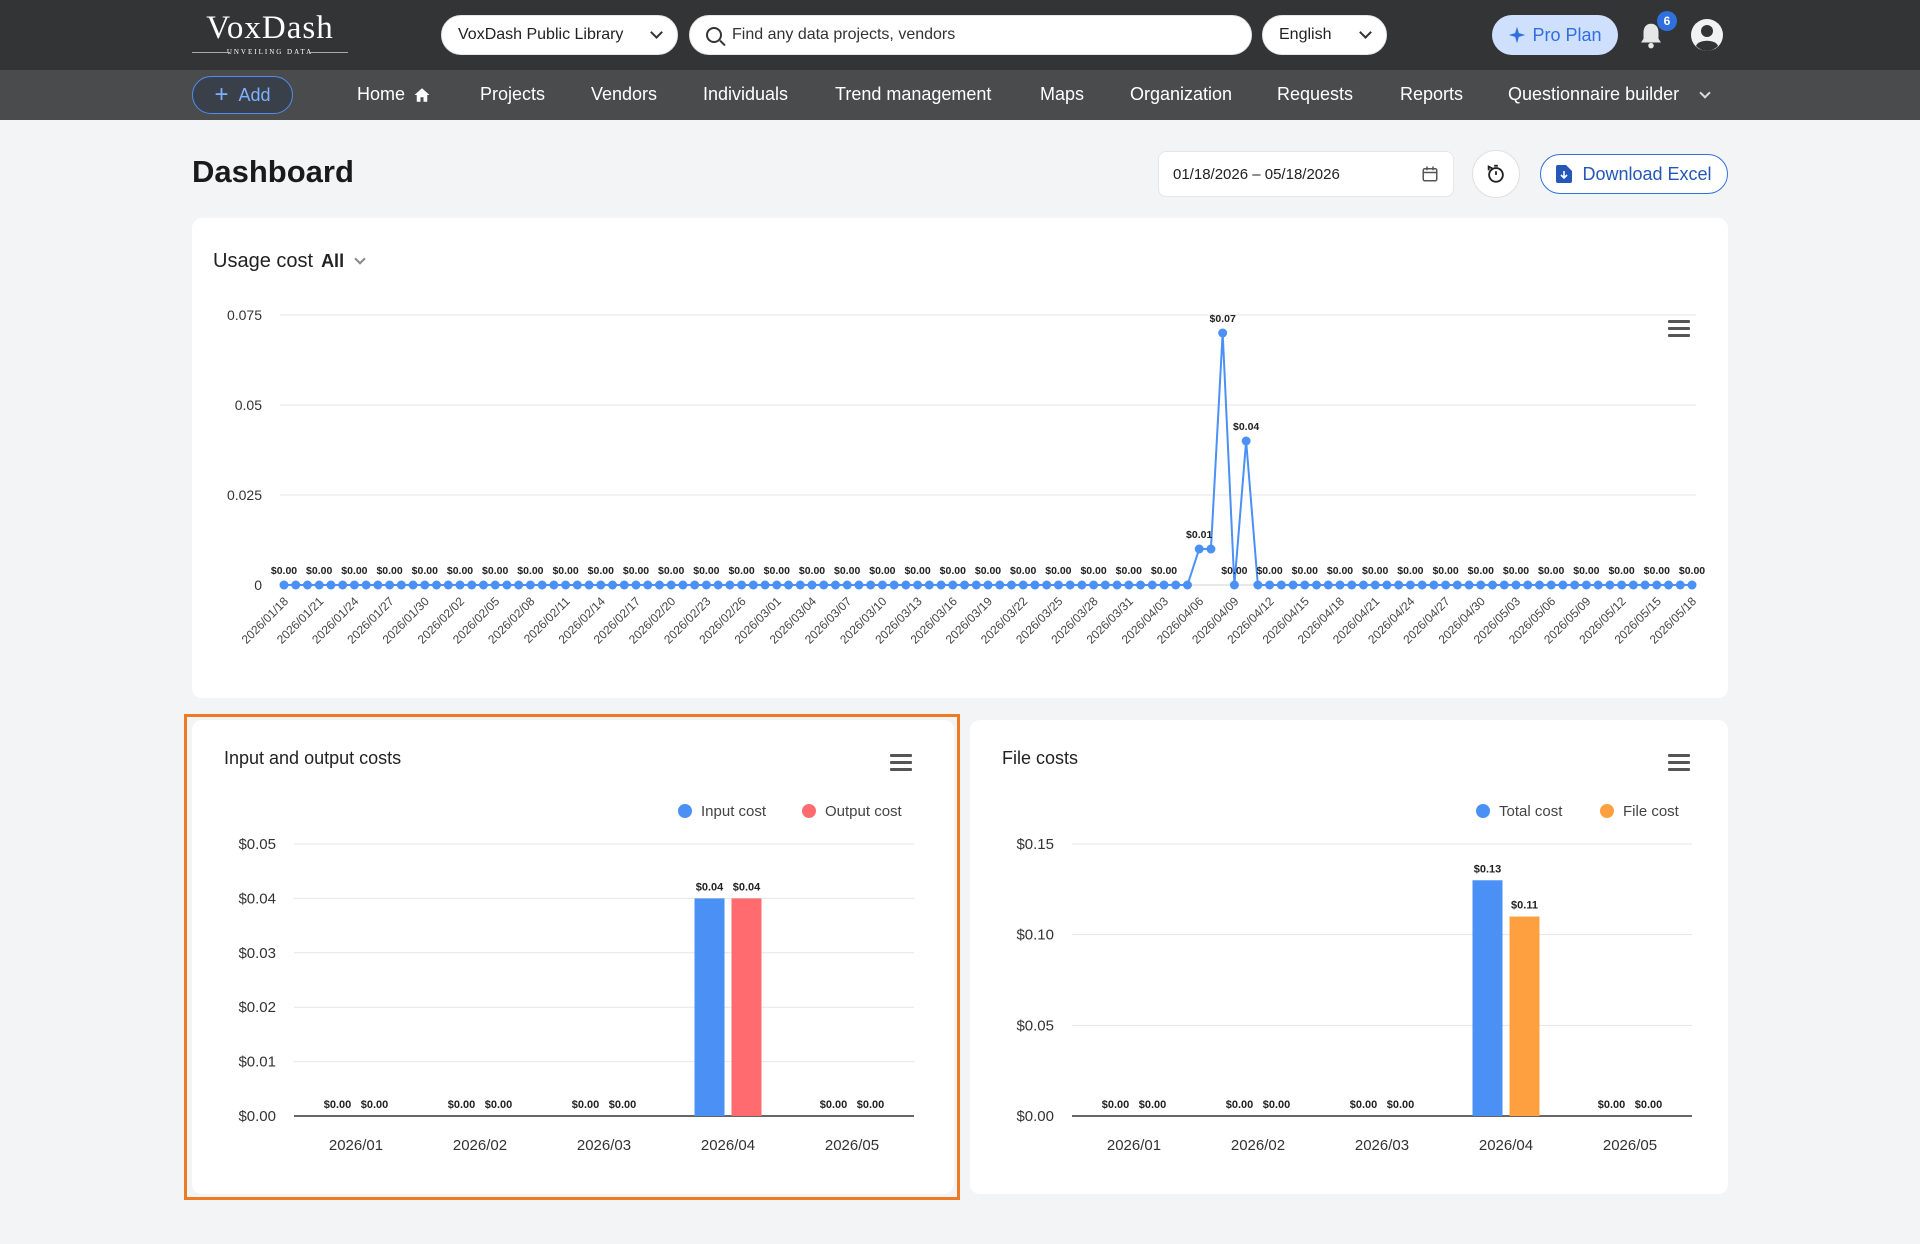  I want to click on nav-item-trend-management: Trend management, so click(913, 94).